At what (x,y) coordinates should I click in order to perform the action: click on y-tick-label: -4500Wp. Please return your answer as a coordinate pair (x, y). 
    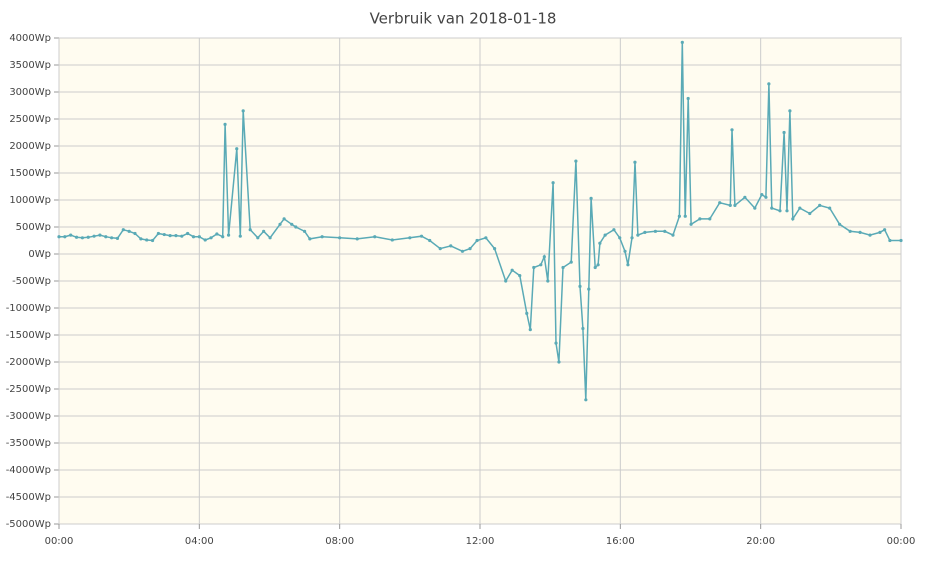
    Looking at the image, I should click on (28, 497).